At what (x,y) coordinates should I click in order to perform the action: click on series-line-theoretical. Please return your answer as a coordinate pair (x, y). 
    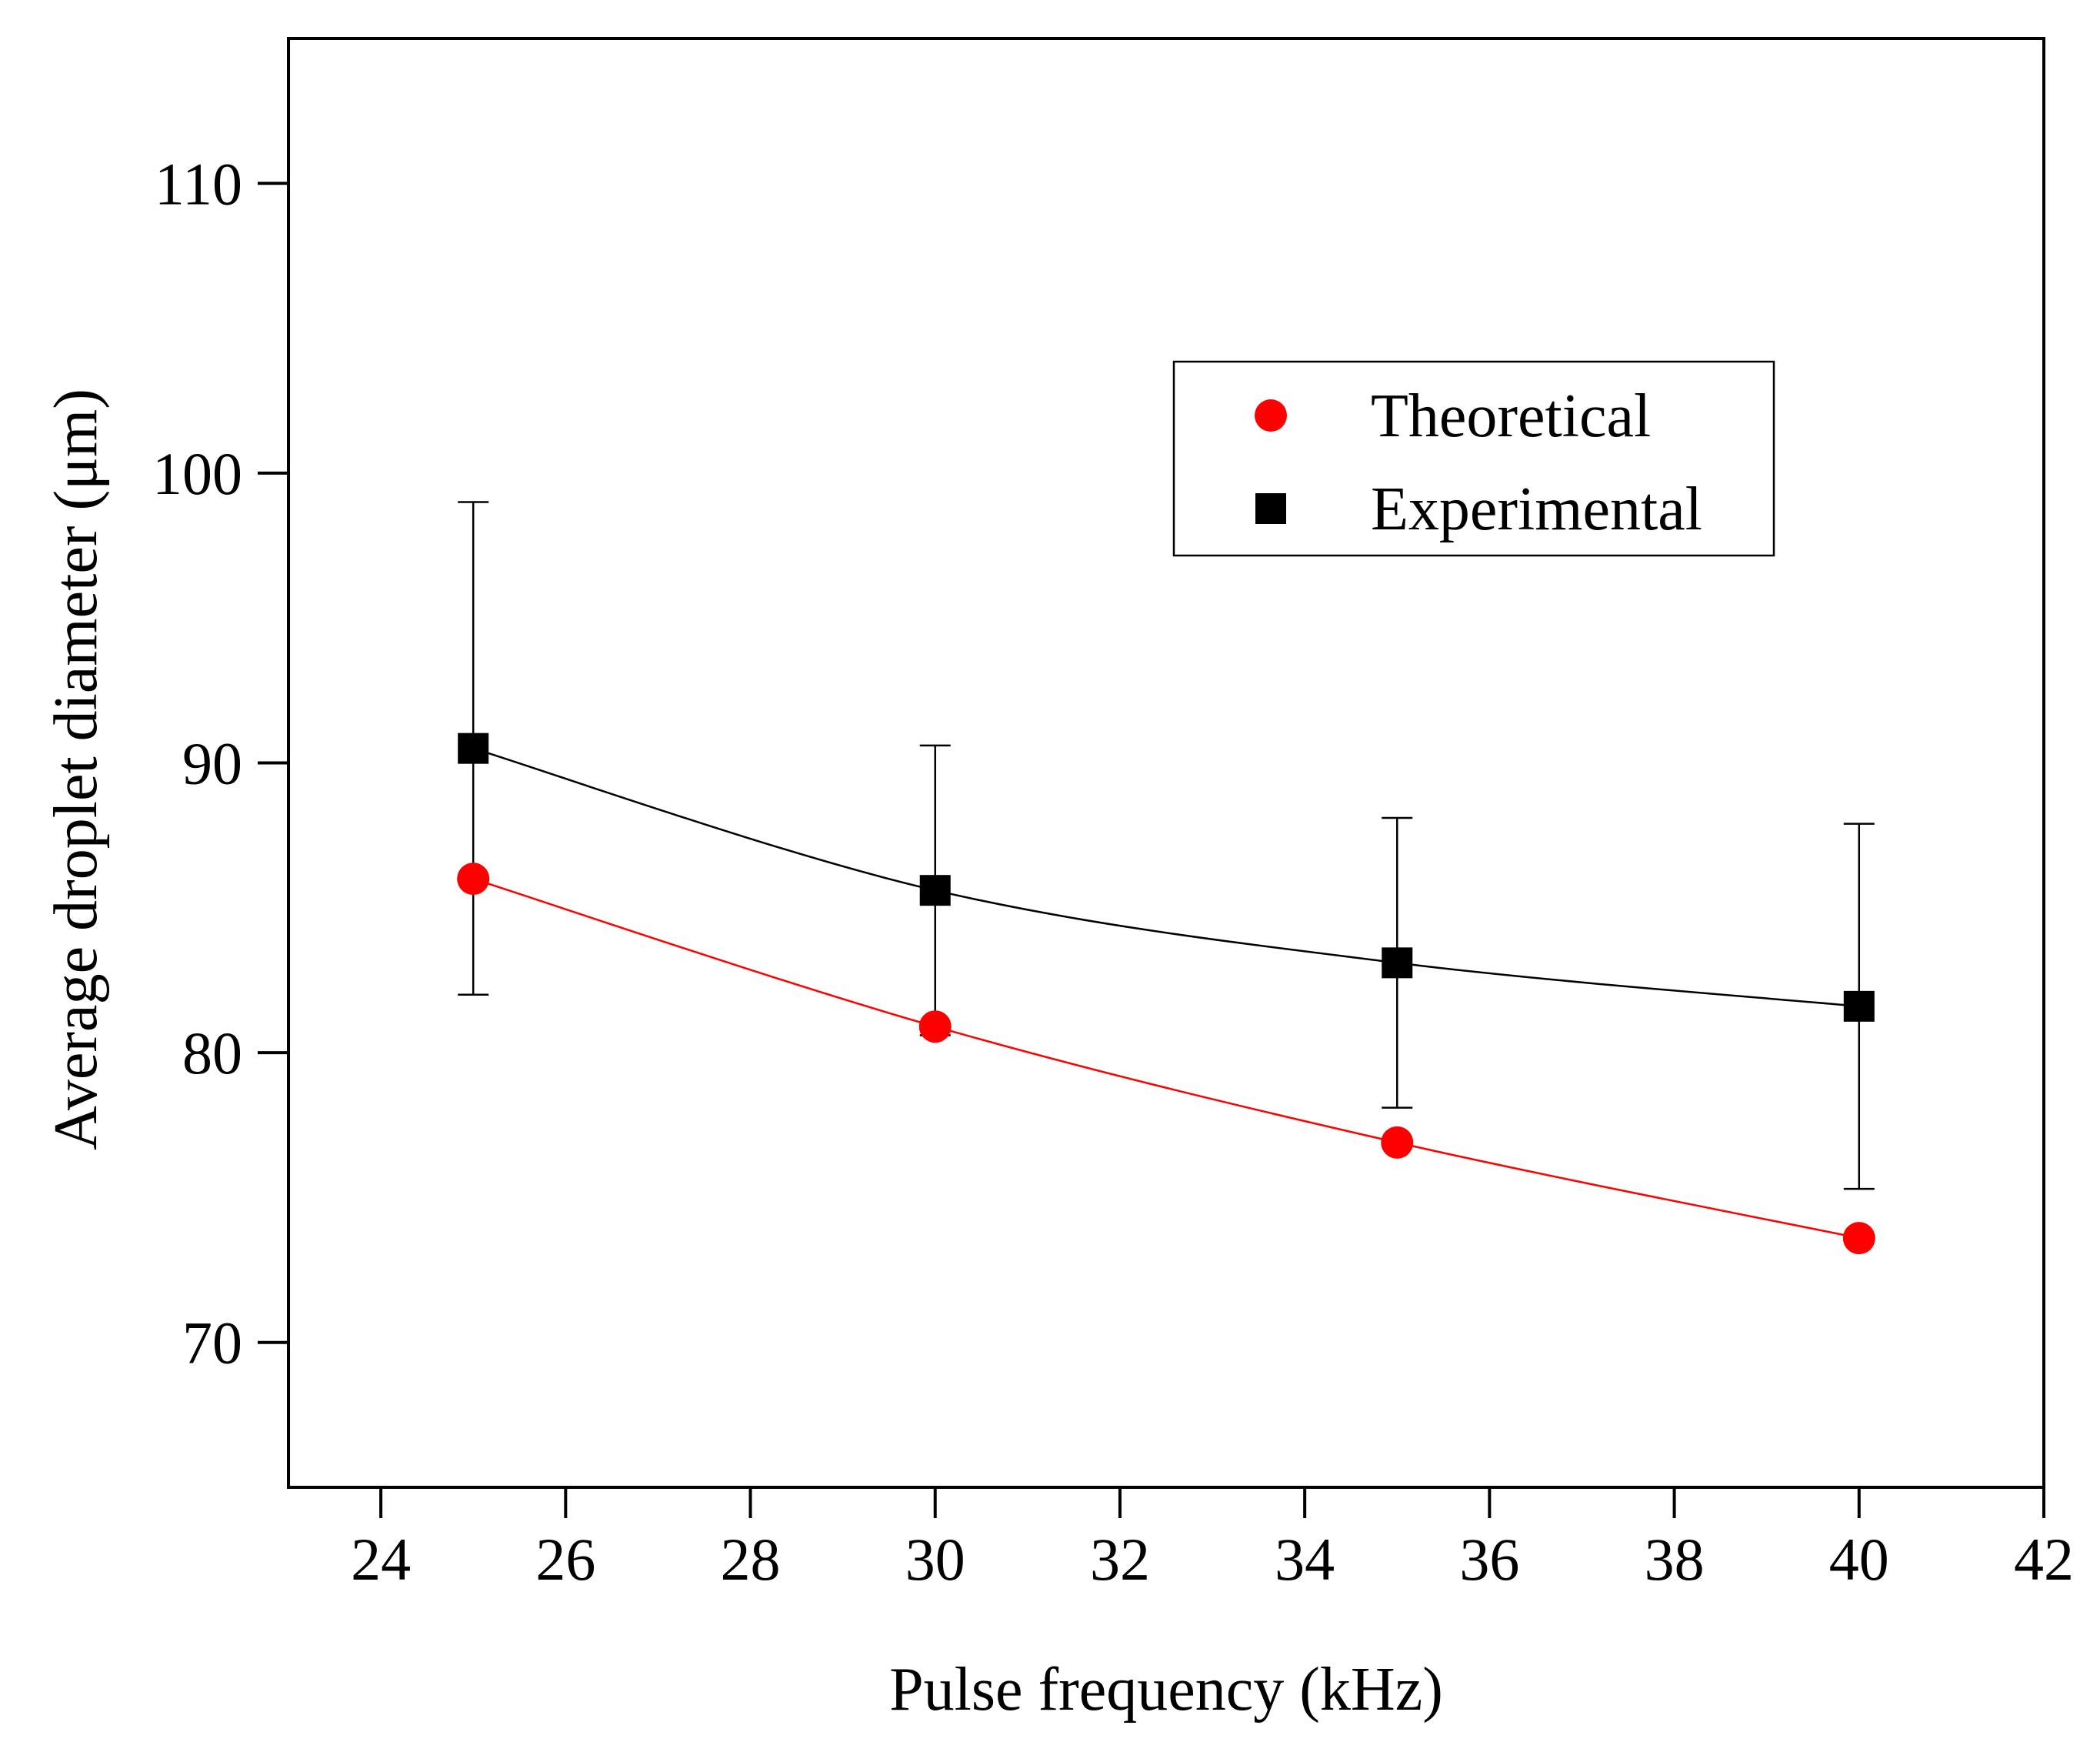
    Looking at the image, I should click on (1166, 1058).